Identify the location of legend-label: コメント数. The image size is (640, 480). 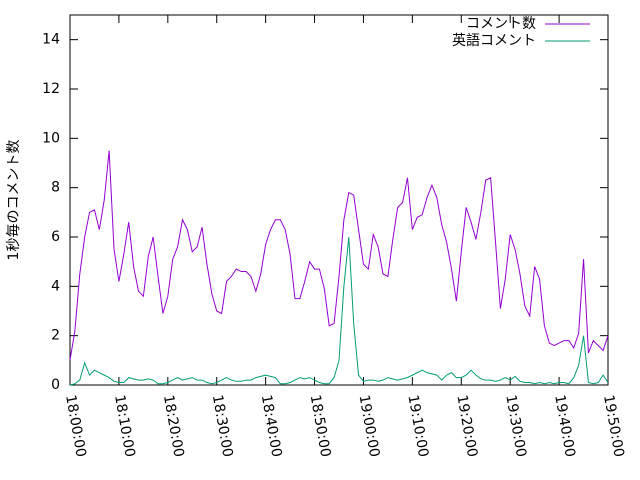
(501, 24).